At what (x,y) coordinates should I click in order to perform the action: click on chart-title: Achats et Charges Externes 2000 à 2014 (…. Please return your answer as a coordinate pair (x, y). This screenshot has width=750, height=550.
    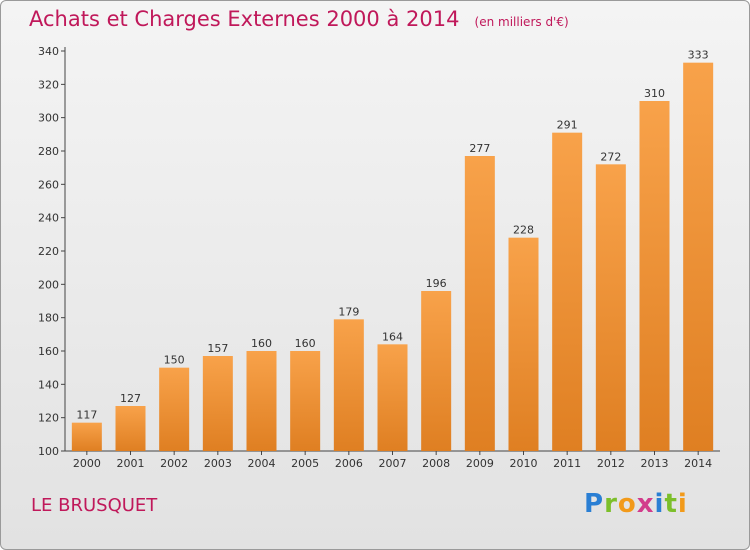
    Looking at the image, I should click on (299, 19).